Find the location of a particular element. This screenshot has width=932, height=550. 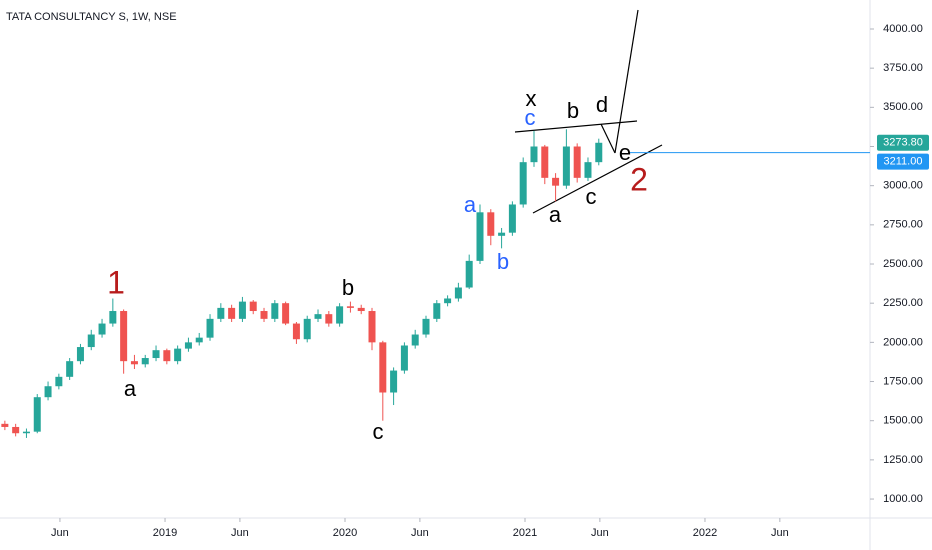

y-tick-label: 2500.00 is located at coordinates (903, 264).